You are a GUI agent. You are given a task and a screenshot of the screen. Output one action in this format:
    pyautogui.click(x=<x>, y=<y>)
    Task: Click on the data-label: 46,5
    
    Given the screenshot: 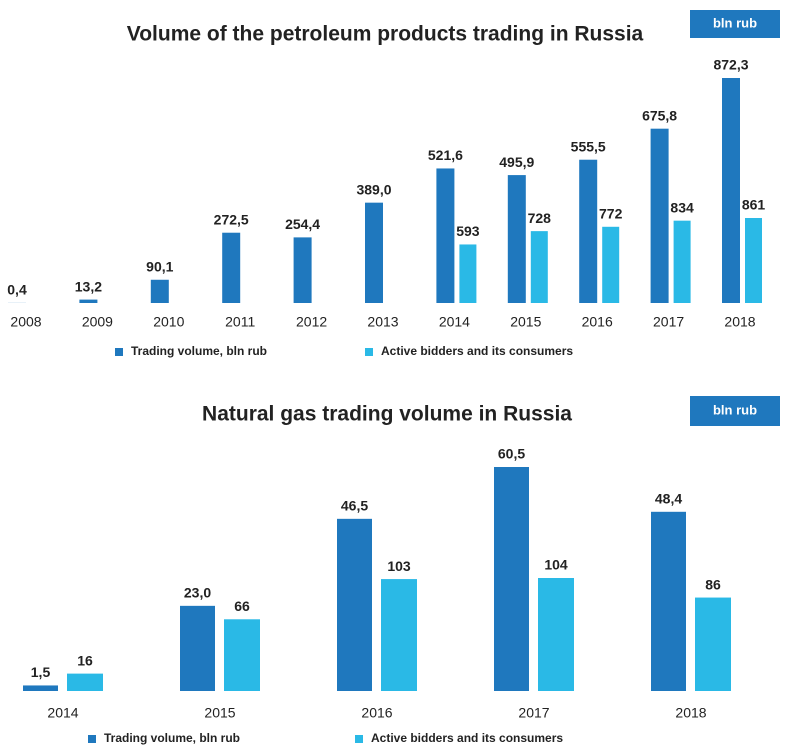 What is the action you would take?
    pyautogui.click(x=354, y=506)
    